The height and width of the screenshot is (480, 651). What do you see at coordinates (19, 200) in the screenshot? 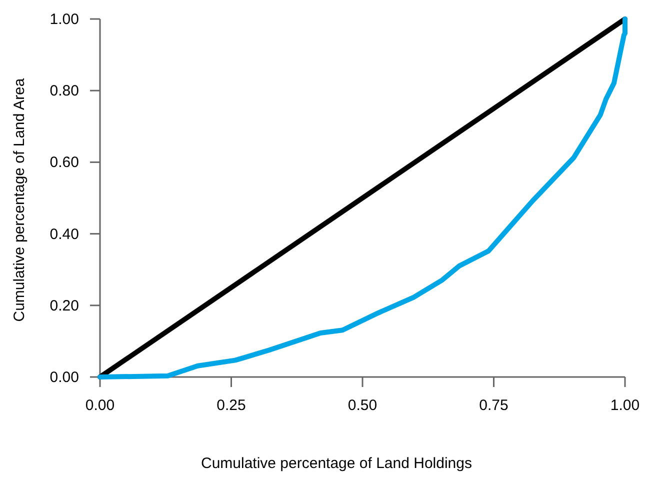
I see `y-axis-title: Cumulative percentage of Land Area` at bounding box center [19, 200].